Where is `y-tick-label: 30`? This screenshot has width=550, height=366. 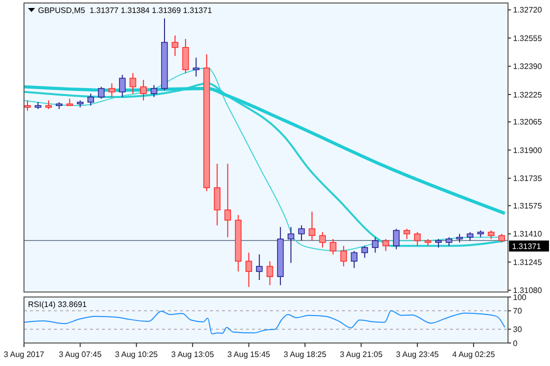 y-tick-label: 30 is located at coordinates (517, 329).